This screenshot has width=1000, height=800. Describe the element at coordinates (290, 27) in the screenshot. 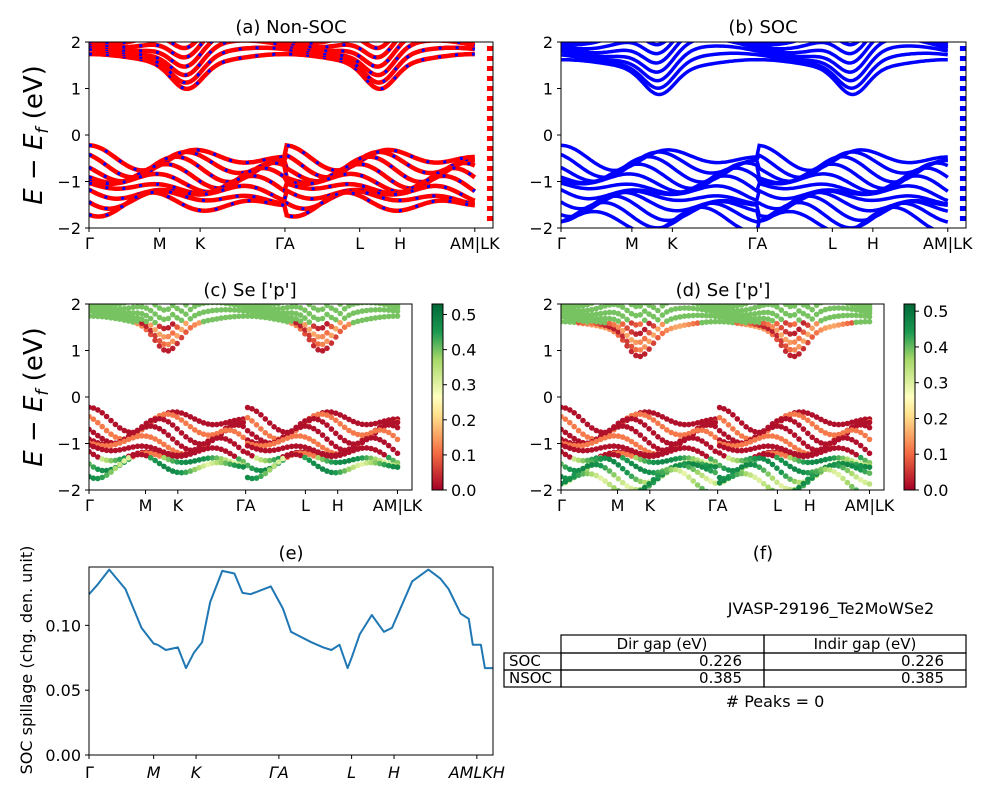

I see `panel-title-a: (a) Non-SOC` at that location.